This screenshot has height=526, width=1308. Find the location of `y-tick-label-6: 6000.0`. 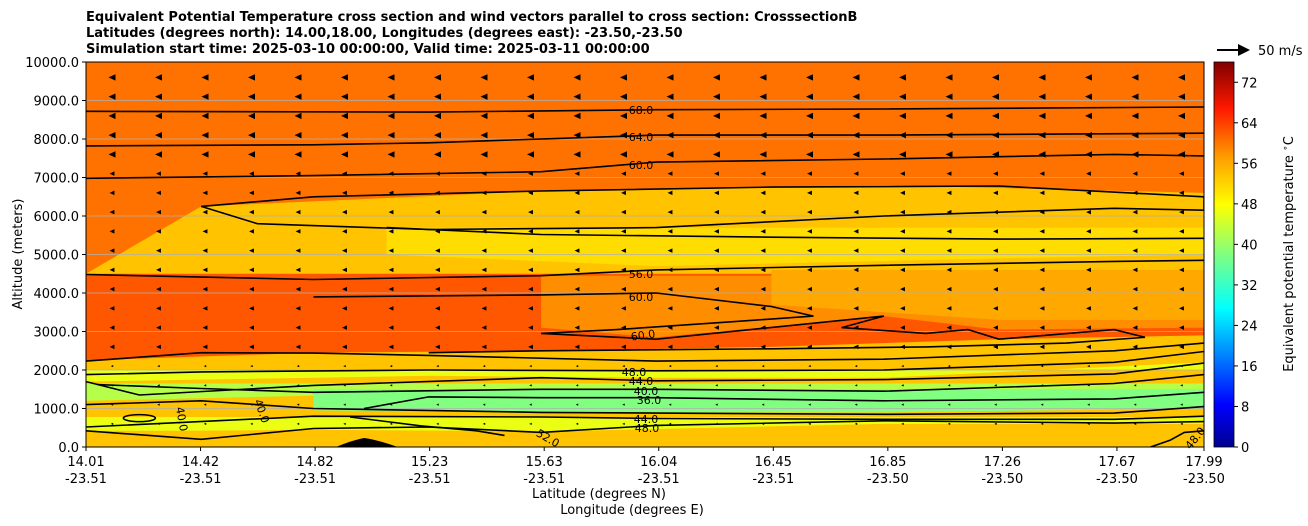

y-tick-label-6: 6000.0 is located at coordinates (57, 217).